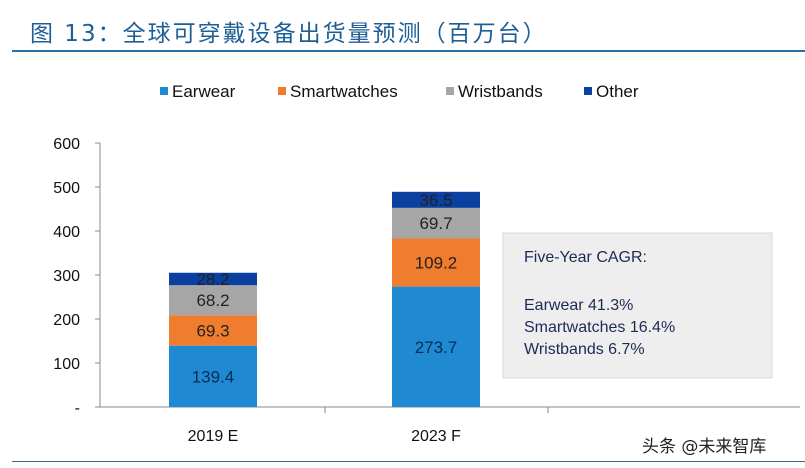 This screenshot has width=805, height=468. I want to click on figure-title: 图 13：全球可穿戴设备出货量预测（百万台）, so click(289, 34).